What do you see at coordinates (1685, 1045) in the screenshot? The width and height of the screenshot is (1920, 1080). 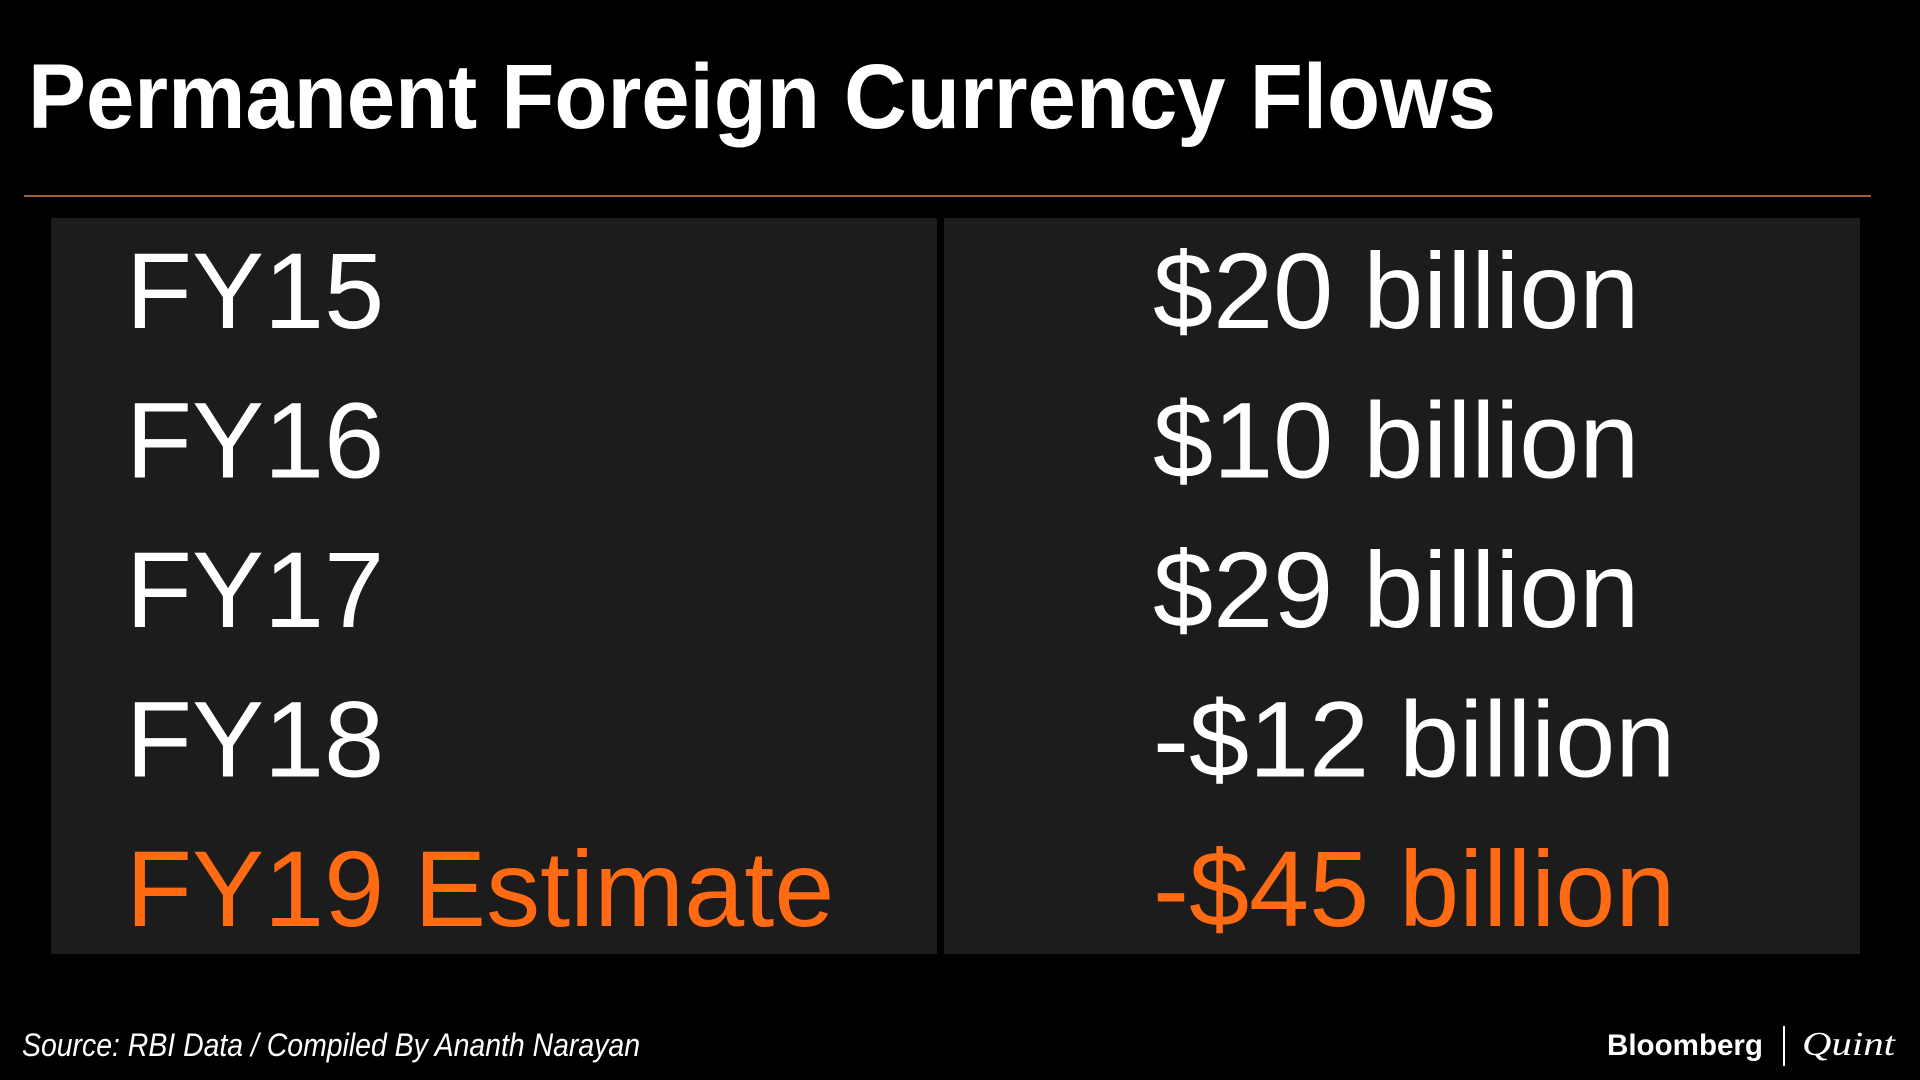 I see `brand-logo: Bloomberg` at bounding box center [1685, 1045].